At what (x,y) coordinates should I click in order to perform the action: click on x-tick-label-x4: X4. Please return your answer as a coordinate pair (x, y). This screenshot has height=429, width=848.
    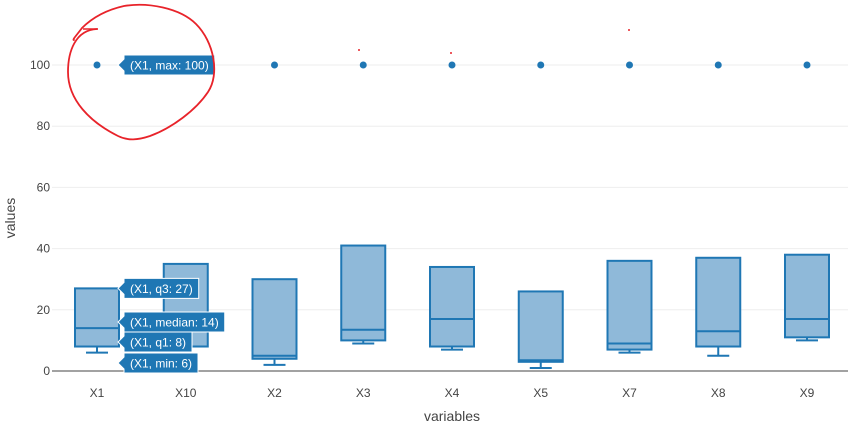
    Looking at the image, I should click on (452, 393).